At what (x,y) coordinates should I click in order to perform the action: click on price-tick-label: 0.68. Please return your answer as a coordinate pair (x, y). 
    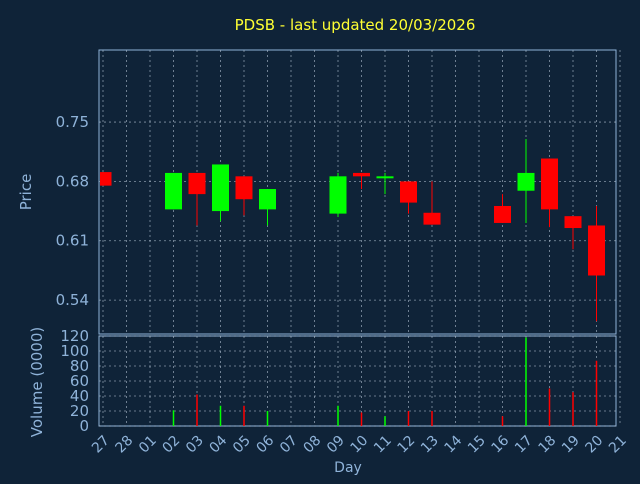
    Looking at the image, I should click on (72, 181).